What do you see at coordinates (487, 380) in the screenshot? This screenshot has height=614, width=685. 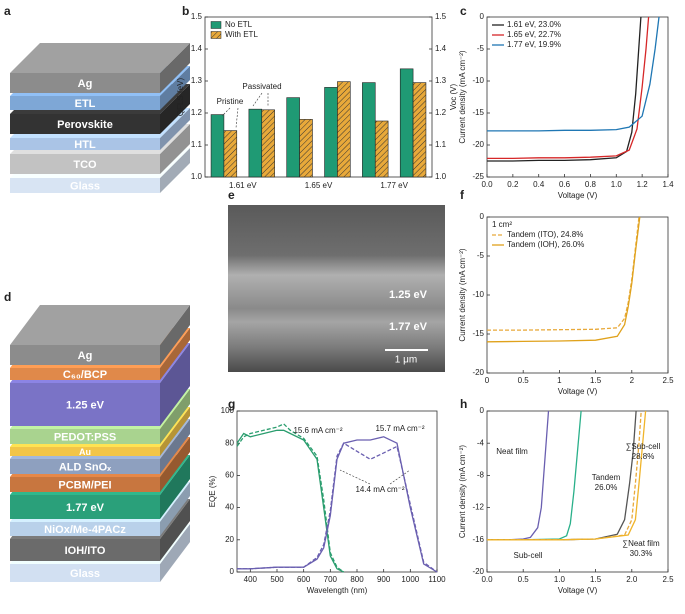 I see `x-tick-label: 0` at bounding box center [487, 380].